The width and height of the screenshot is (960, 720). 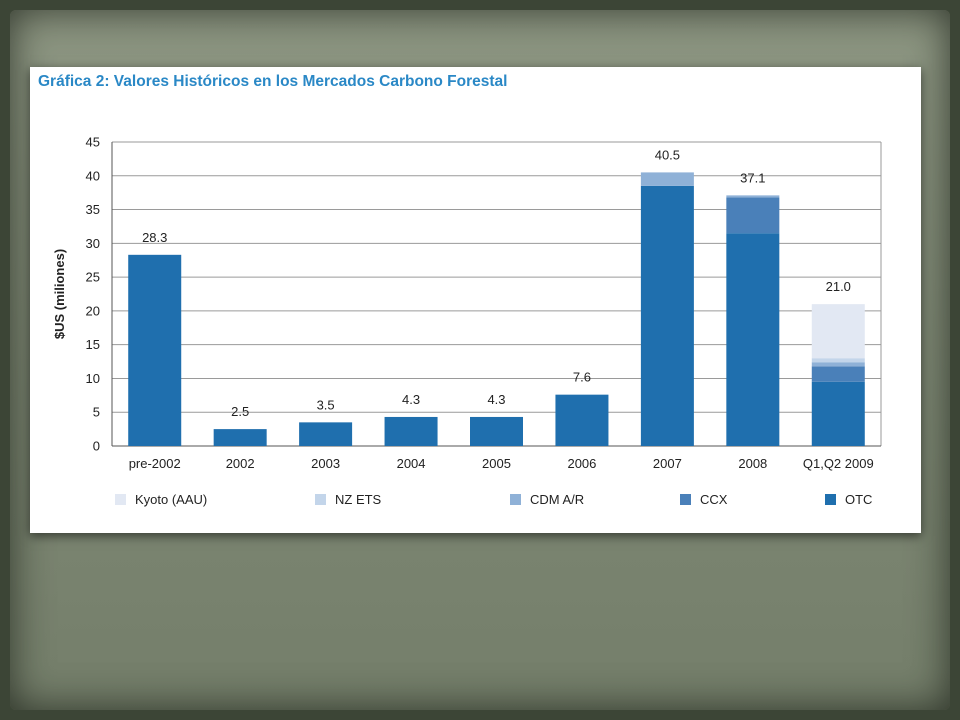 I want to click on legend-label: NZ ETS, so click(x=358, y=499).